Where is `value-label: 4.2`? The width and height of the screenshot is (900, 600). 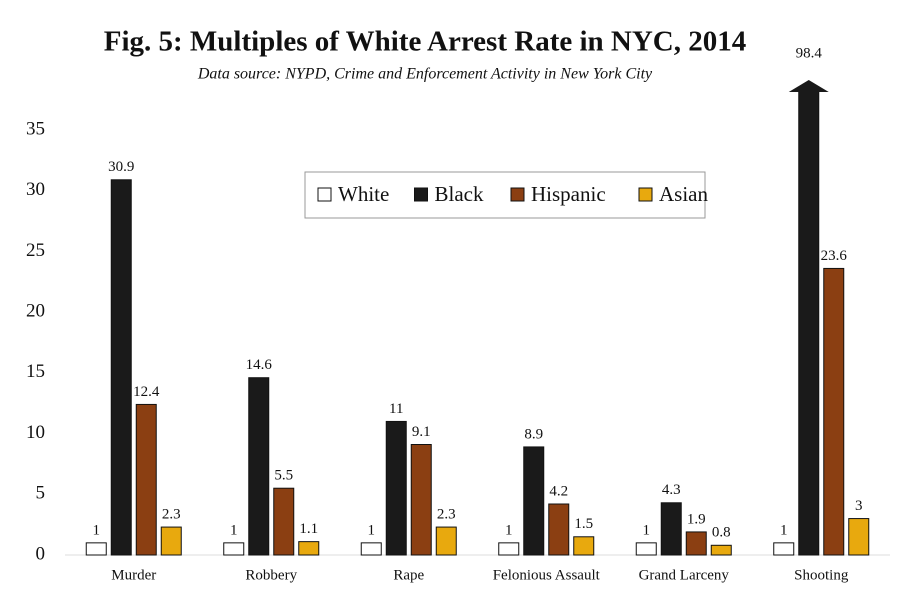
value-label: 4.2 is located at coordinates (558, 491).